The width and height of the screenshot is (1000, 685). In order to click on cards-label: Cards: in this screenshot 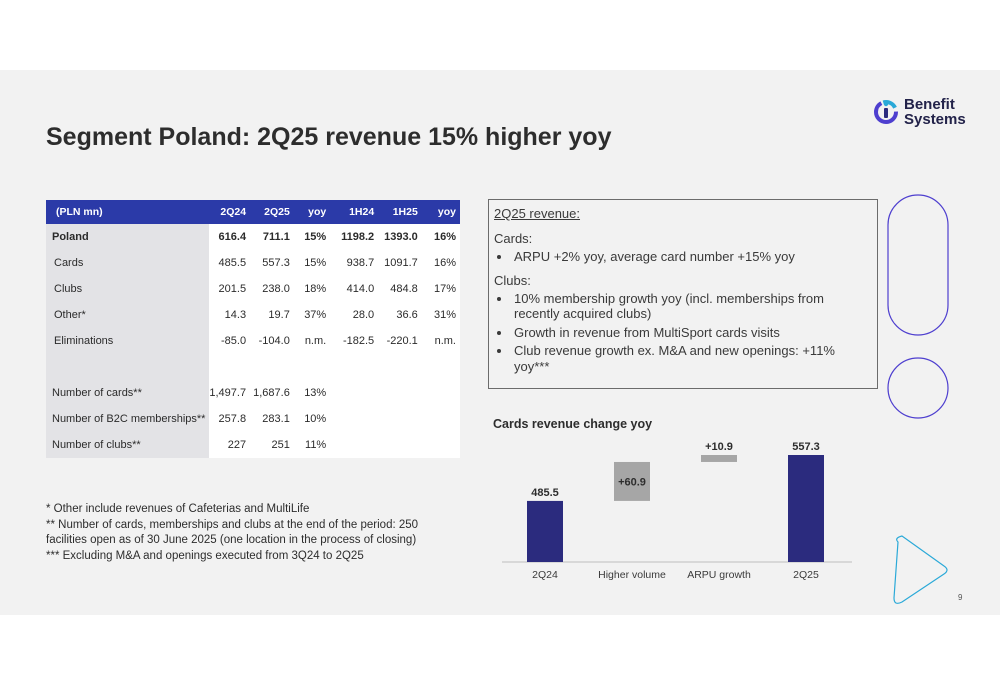, I will do `click(513, 238)`.